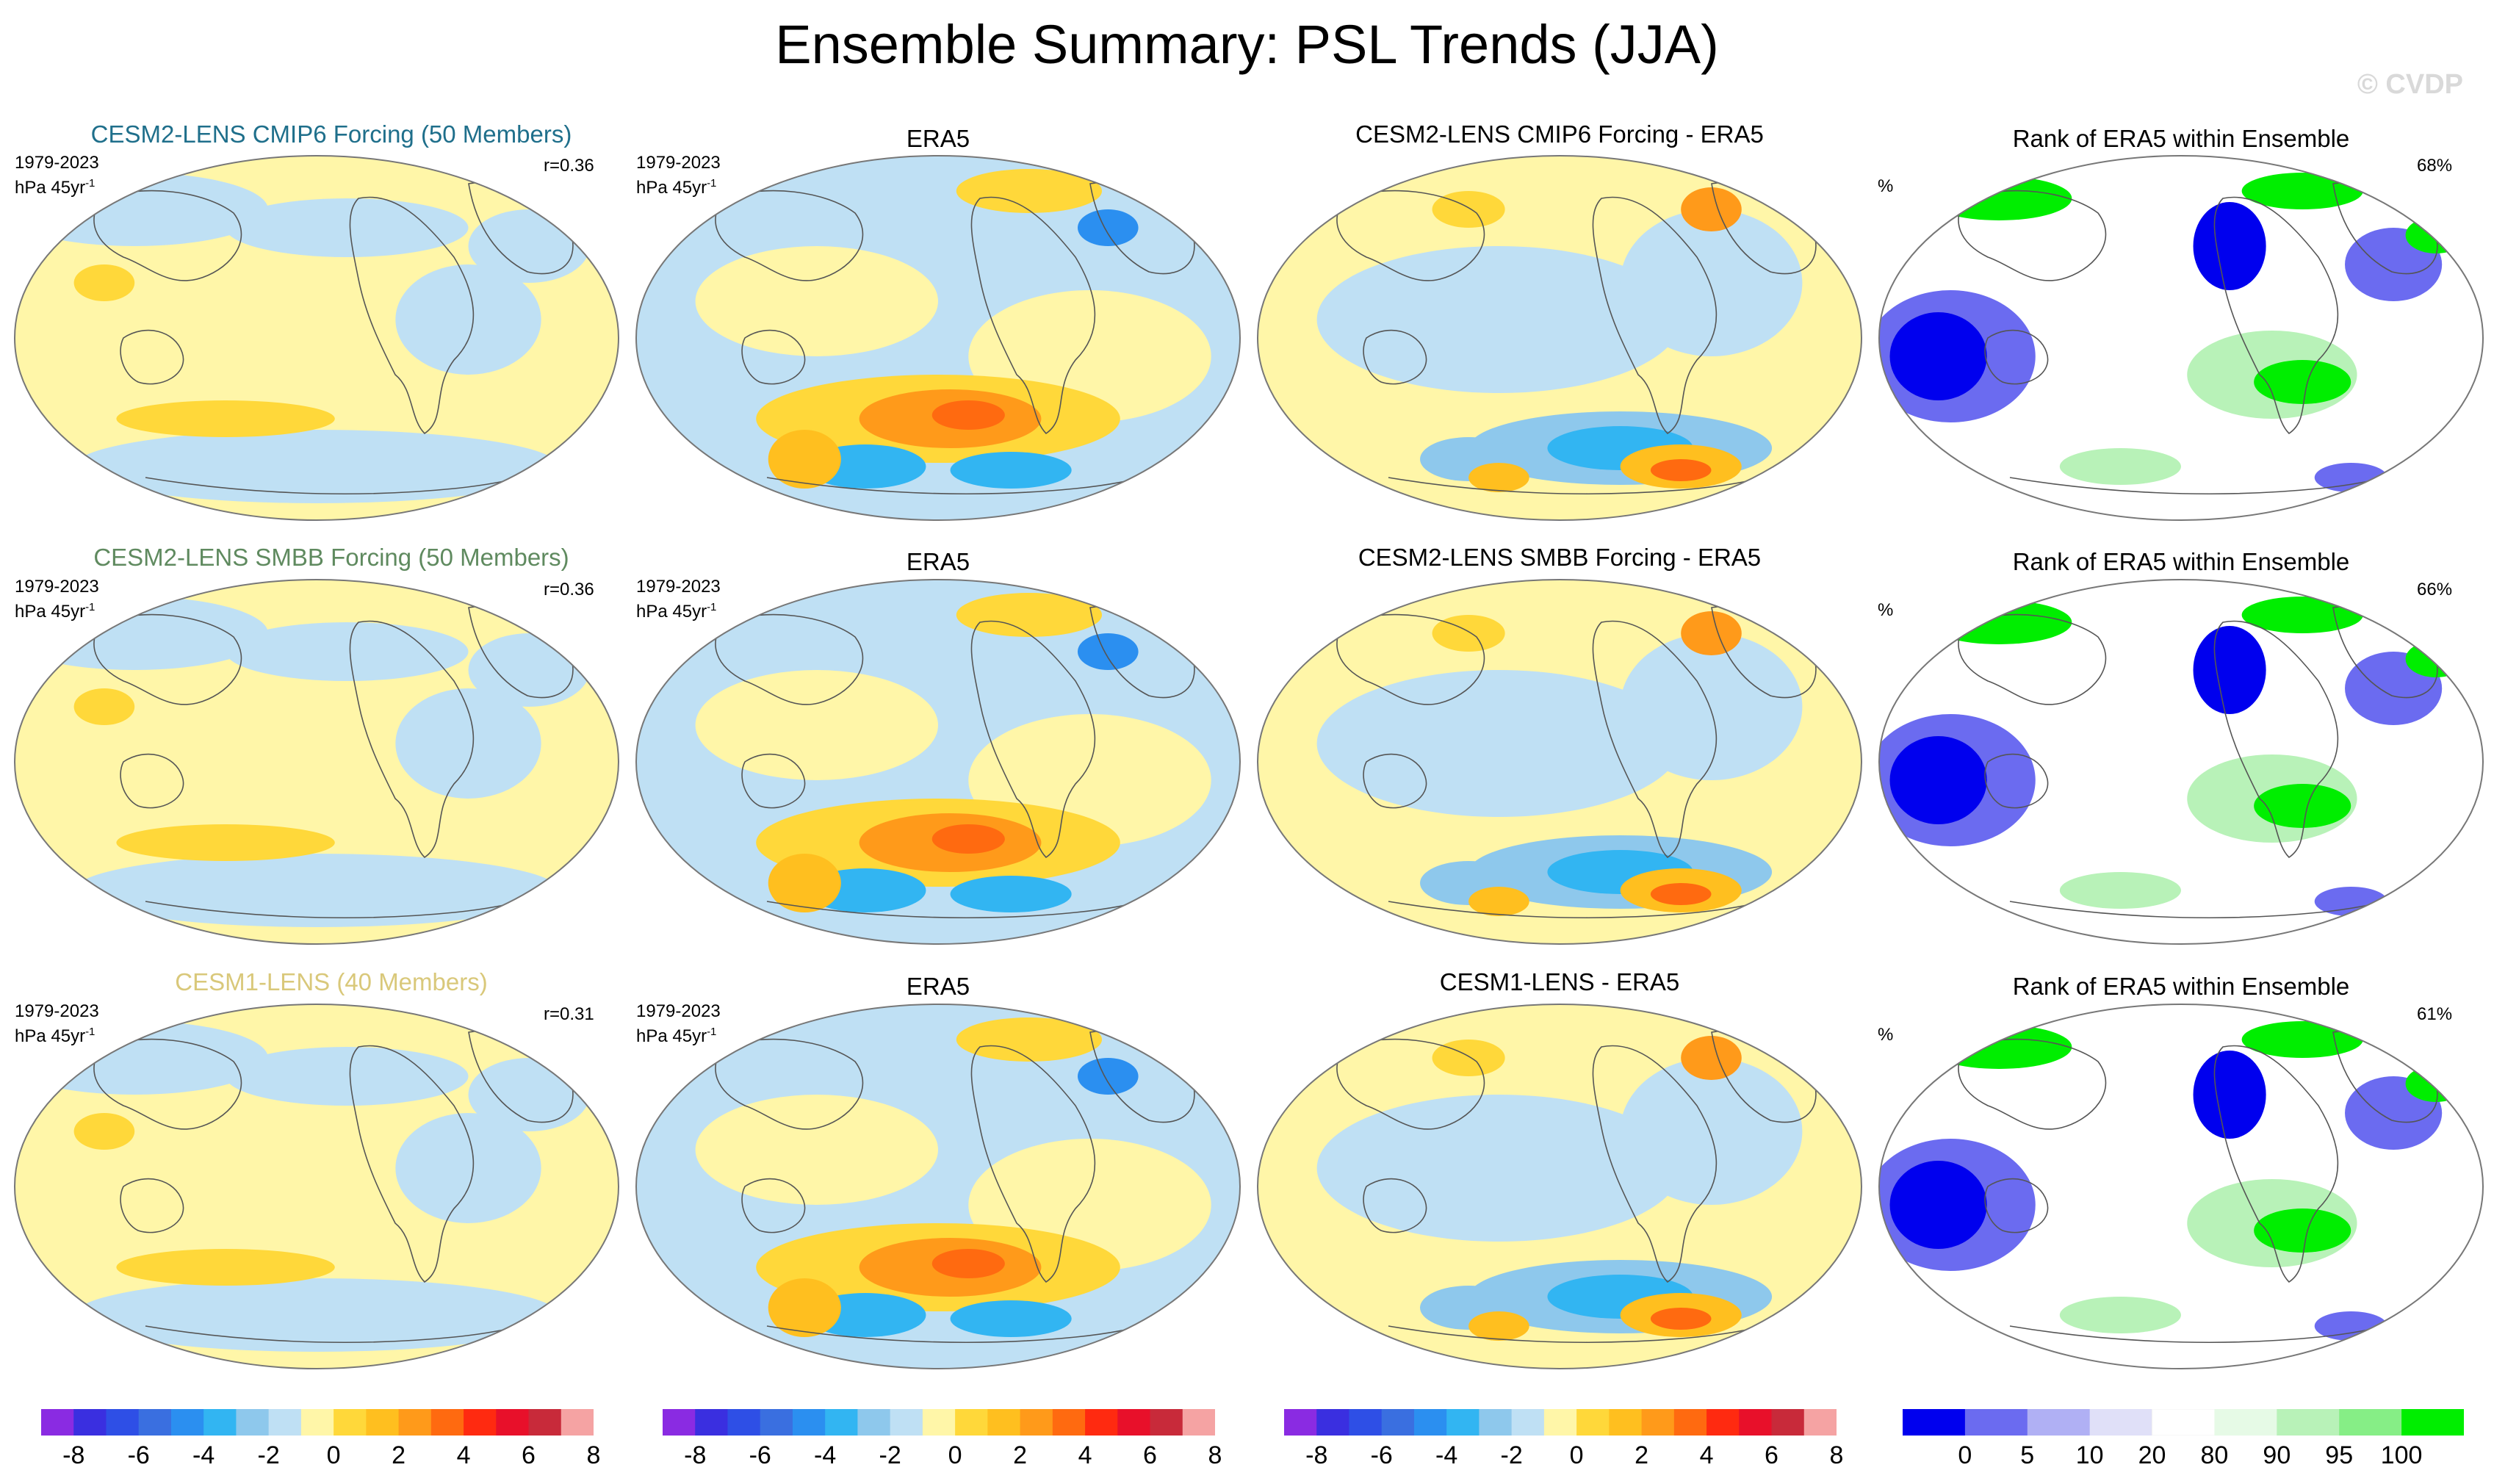 Image resolution: width=2494 pixels, height=1484 pixels. What do you see at coordinates (696, 1455) in the screenshot?
I see `colorbar-tick-label: -8` at bounding box center [696, 1455].